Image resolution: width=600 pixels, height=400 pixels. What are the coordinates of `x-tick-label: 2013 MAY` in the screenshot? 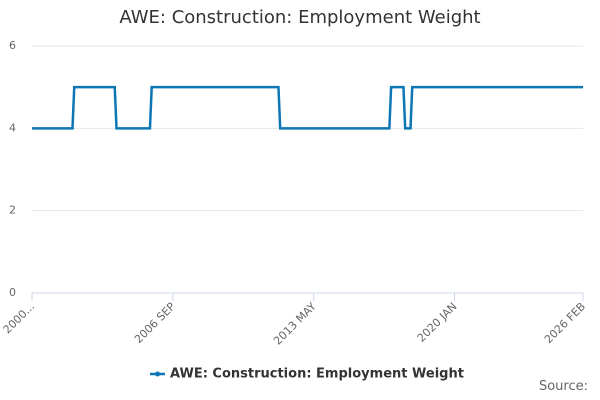 It's located at (295, 324).